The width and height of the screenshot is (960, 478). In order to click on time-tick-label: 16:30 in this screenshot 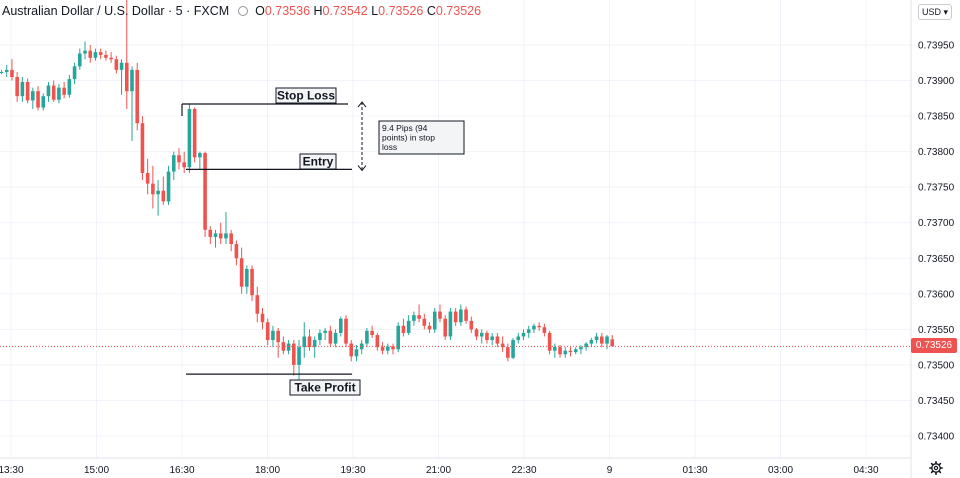, I will do `click(181, 470)`.